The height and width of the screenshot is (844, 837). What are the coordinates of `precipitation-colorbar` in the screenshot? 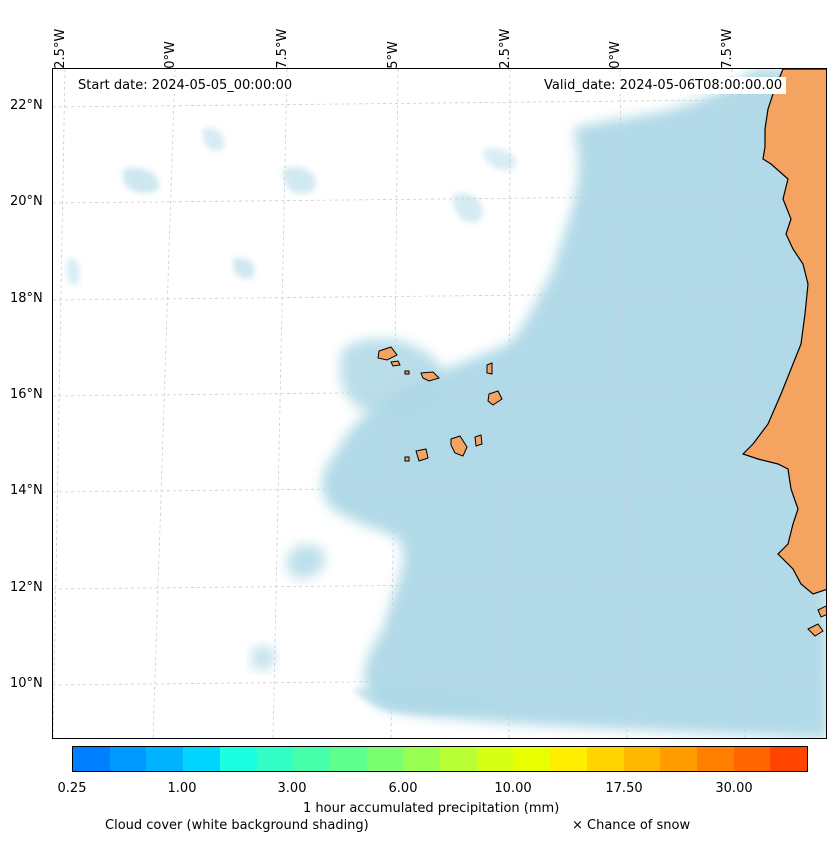 It's located at (440, 759).